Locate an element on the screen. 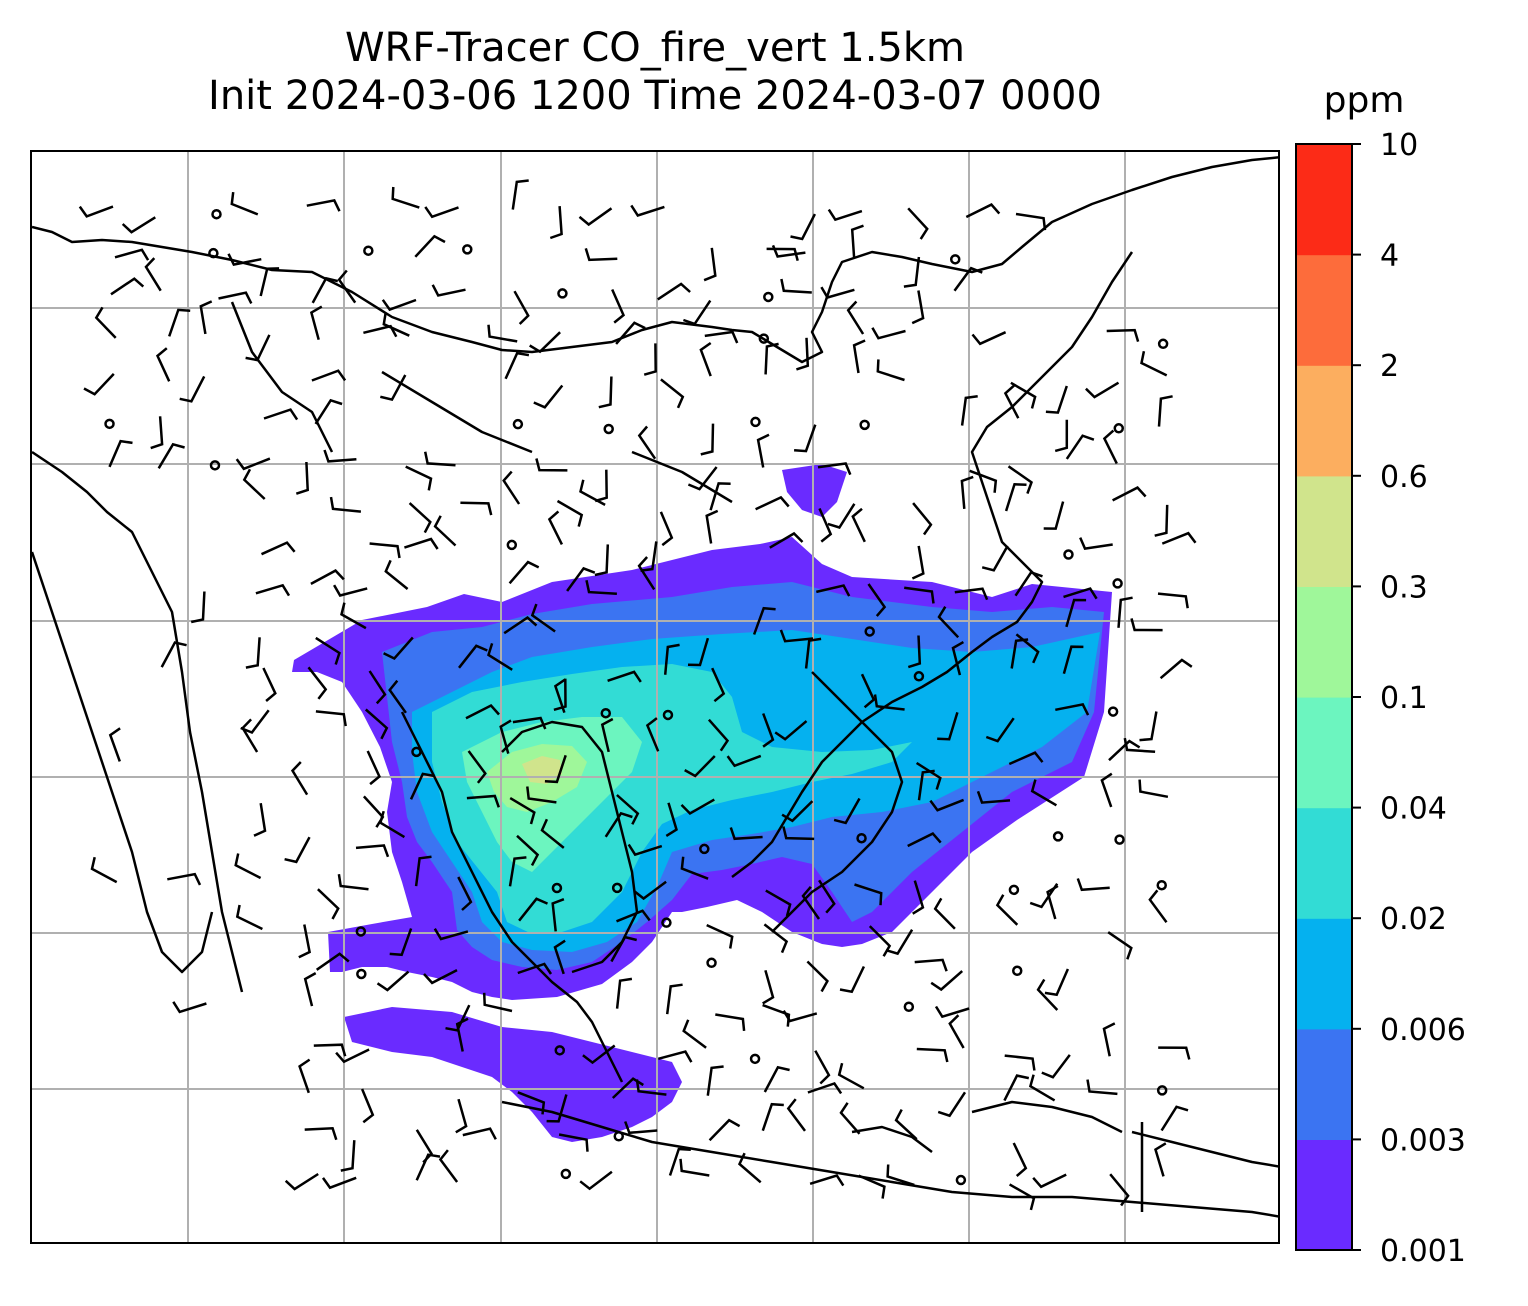 The height and width of the screenshot is (1306, 1528). colorbar-tick-label-10: 4 is located at coordinates (1389, 256).